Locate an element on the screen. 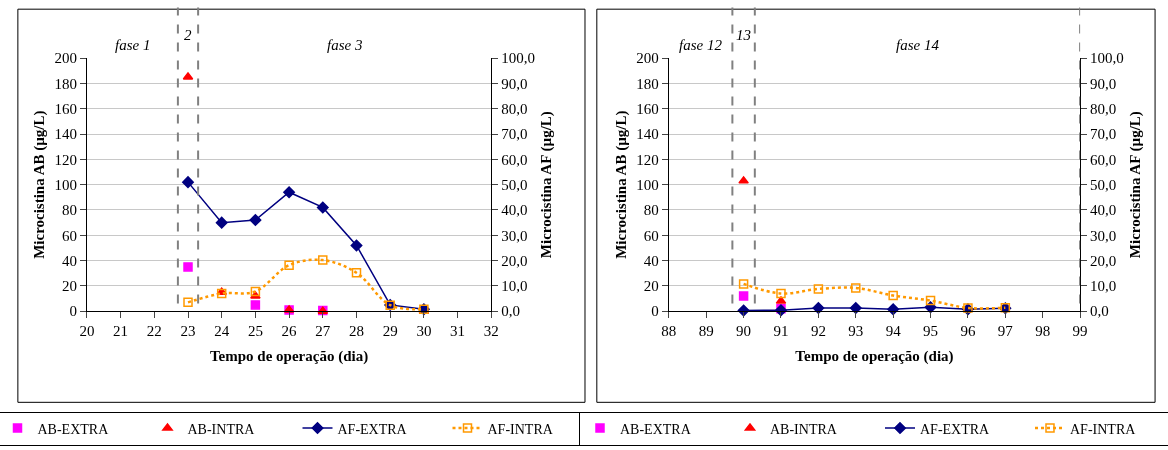  x-tick-label: 28 is located at coordinates (356, 331).